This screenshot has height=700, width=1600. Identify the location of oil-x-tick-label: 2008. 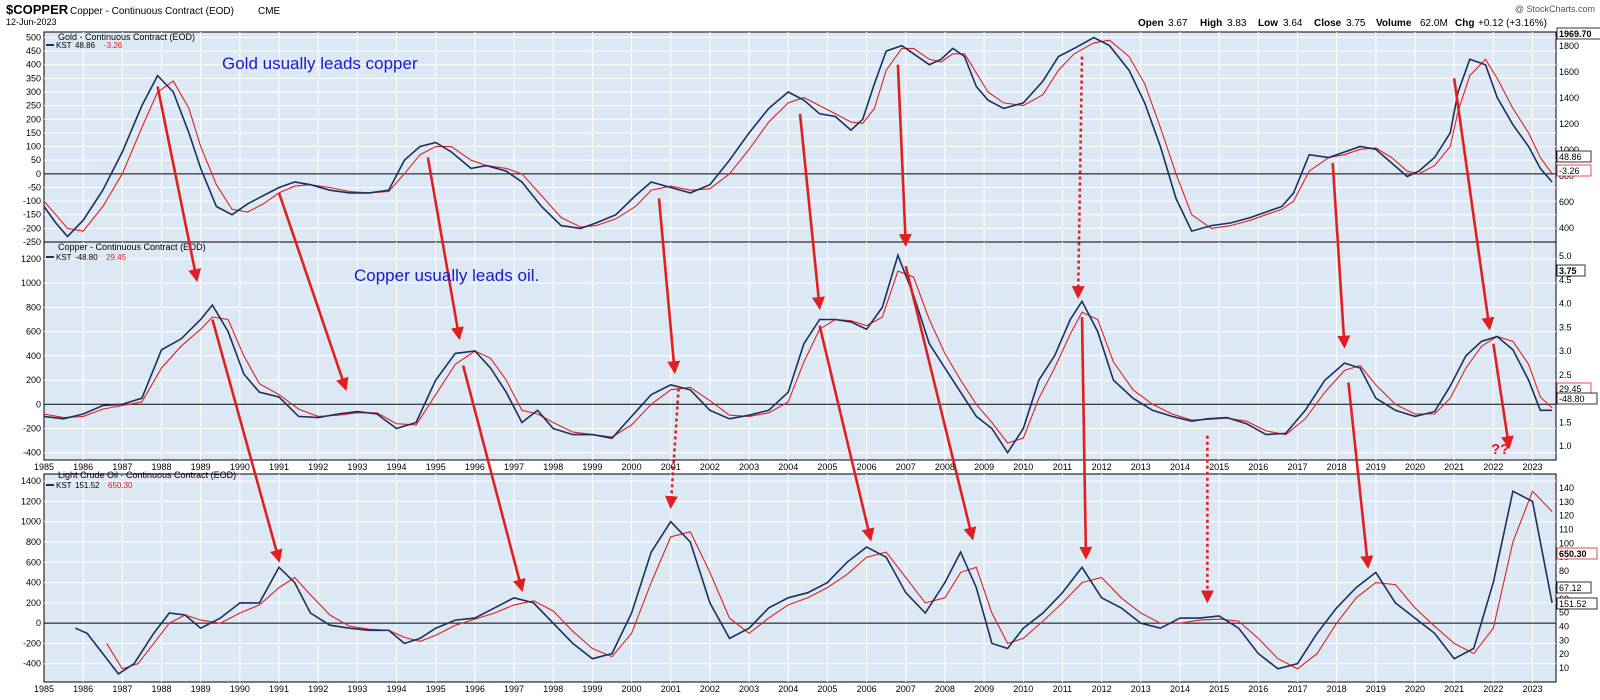
(945, 689).